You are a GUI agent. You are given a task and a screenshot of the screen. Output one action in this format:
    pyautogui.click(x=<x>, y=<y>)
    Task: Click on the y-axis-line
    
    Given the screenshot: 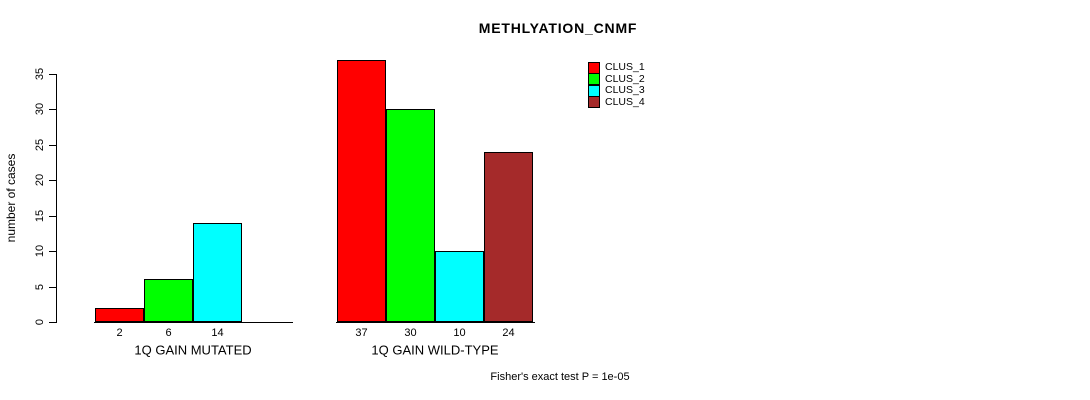 What is the action you would take?
    pyautogui.click(x=56, y=198)
    